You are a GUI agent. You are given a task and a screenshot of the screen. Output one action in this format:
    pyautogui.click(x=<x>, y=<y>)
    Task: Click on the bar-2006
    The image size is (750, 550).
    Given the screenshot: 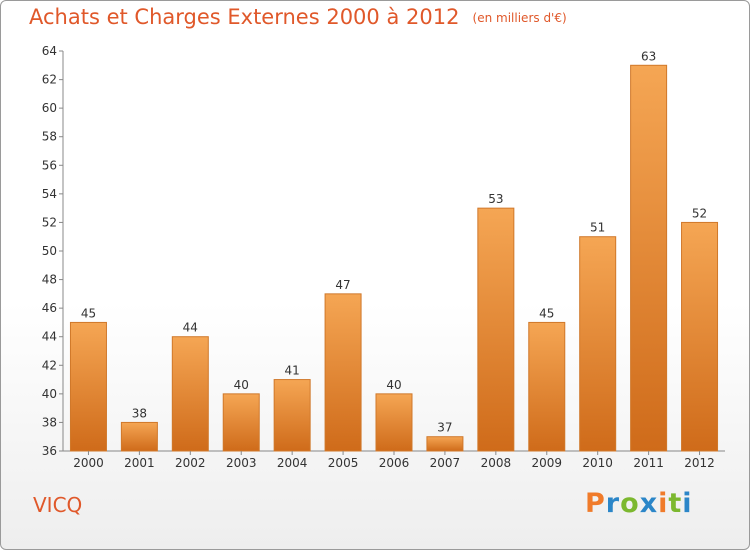 What is the action you would take?
    pyautogui.click(x=394, y=422)
    